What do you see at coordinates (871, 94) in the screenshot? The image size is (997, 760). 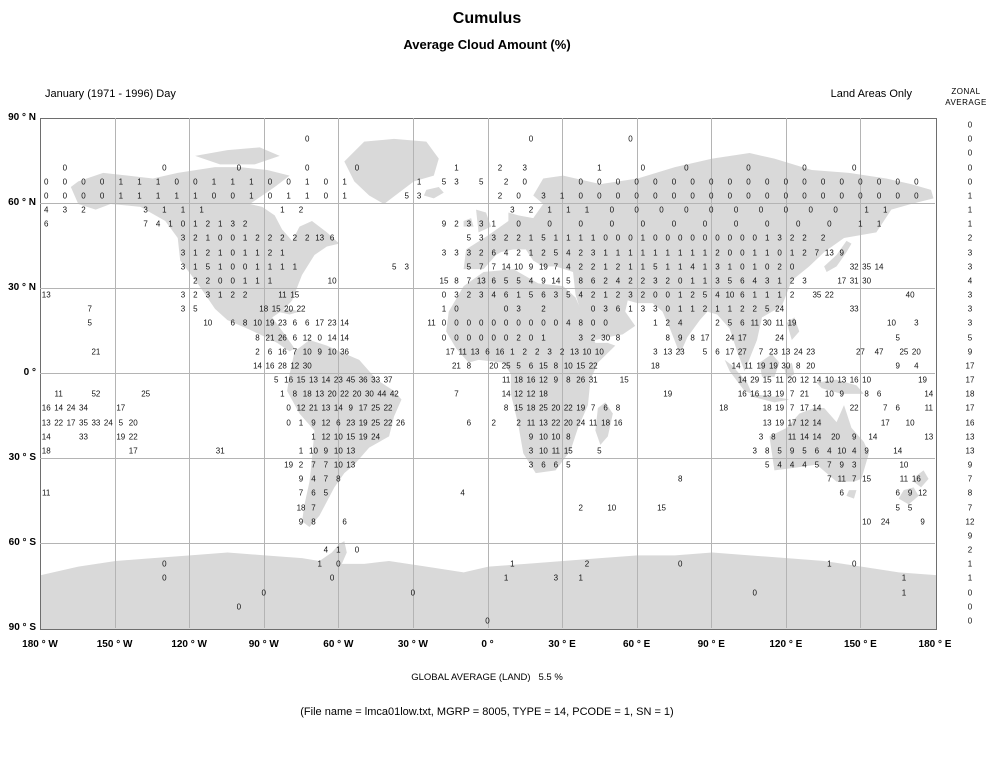 I see `area-label: Land Areas Only` at bounding box center [871, 94].